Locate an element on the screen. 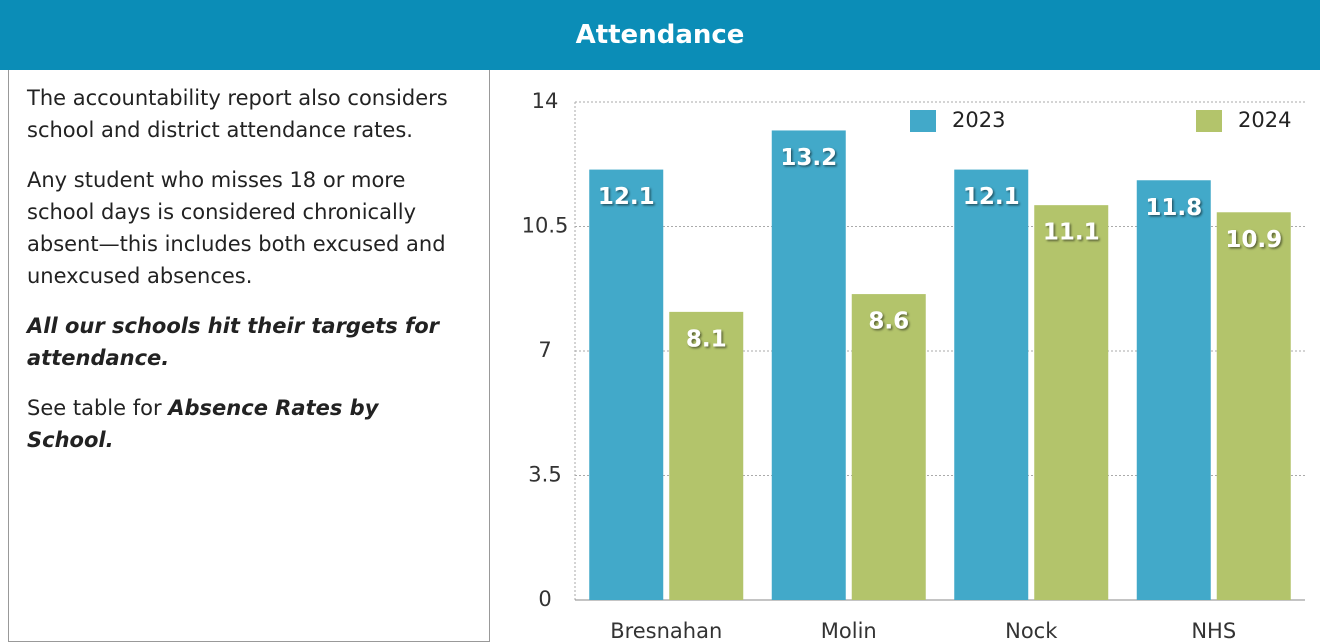 Image resolution: width=1320 pixels, height=644 pixels. header: Attendance is located at coordinates (660, 35).